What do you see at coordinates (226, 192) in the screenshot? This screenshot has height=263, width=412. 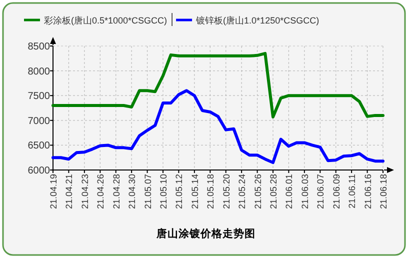 I see `x-tick-label: 21.05.20` at bounding box center [226, 192].